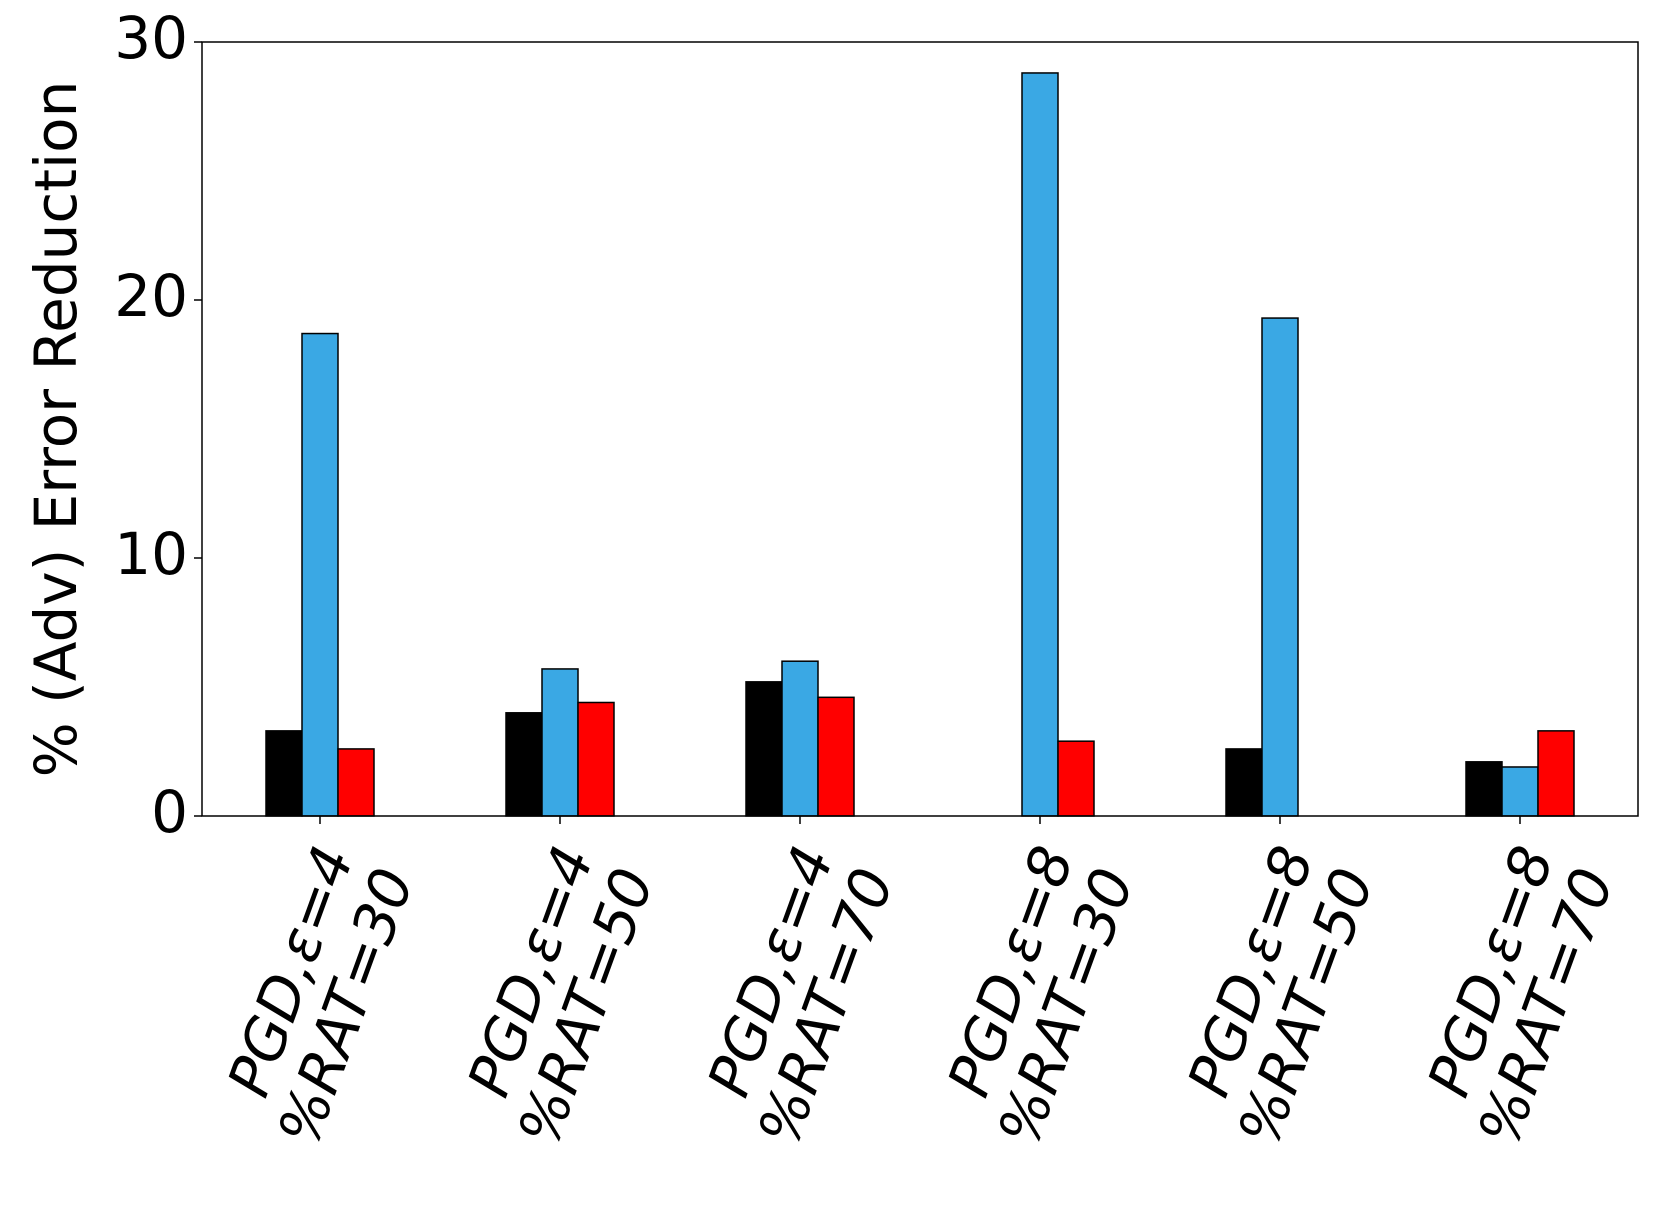 This screenshot has height=1208, width=1661. Describe the element at coordinates (56, 429) in the screenshot. I see `y-axis-label: % (Adv) Error Reduction` at that location.